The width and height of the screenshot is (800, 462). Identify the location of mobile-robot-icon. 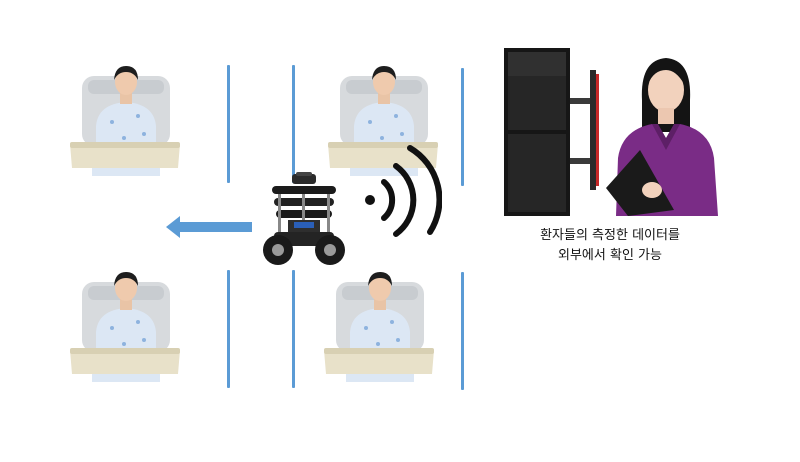
(304, 221).